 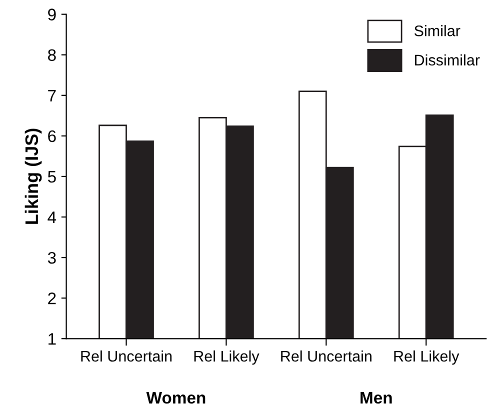 I want to click on y-tick-label: 8, so click(x=52, y=55).